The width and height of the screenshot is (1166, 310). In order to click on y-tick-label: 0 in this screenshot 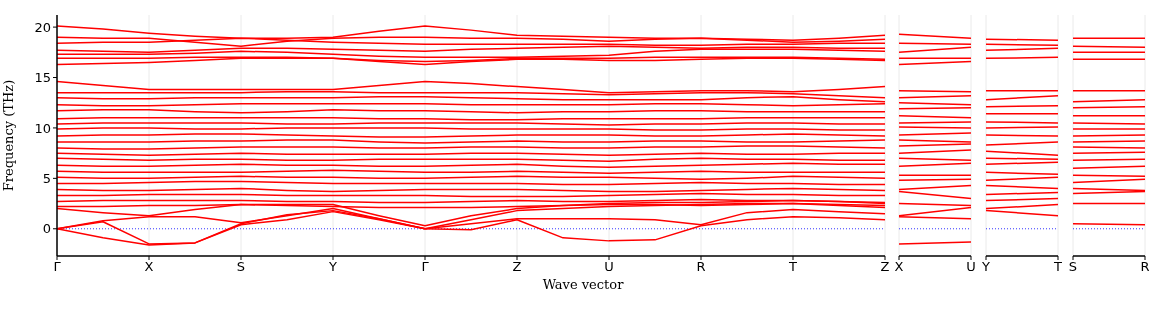, I will do `click(46, 229)`.